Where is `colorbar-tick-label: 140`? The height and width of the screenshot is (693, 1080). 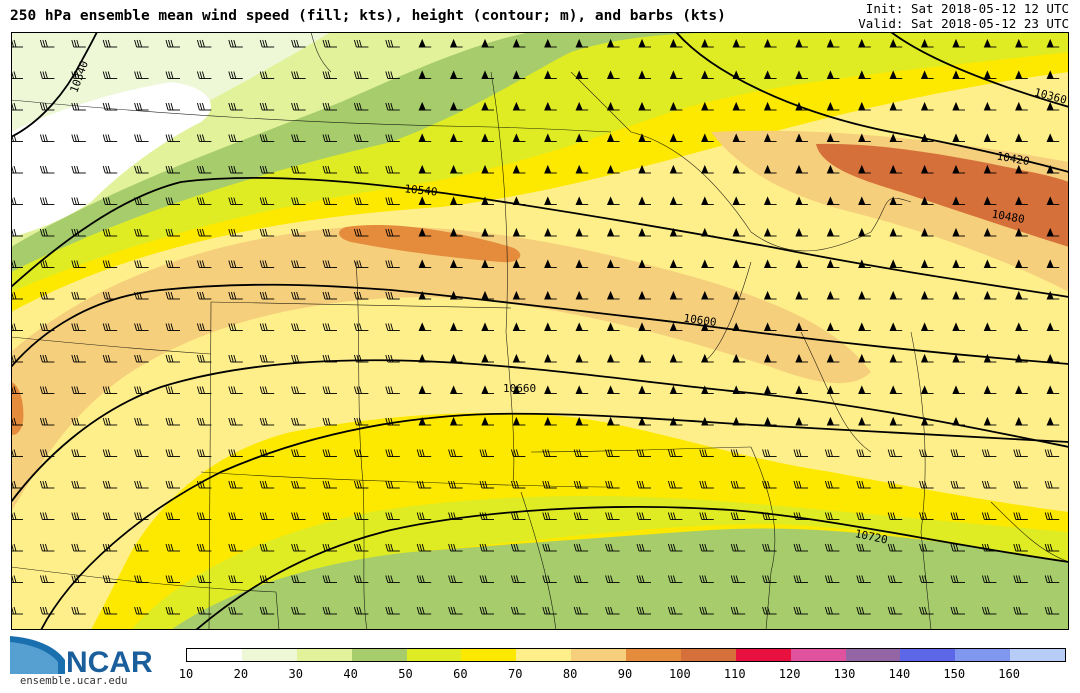 colorbar-tick-label: 140 is located at coordinates (899, 674).